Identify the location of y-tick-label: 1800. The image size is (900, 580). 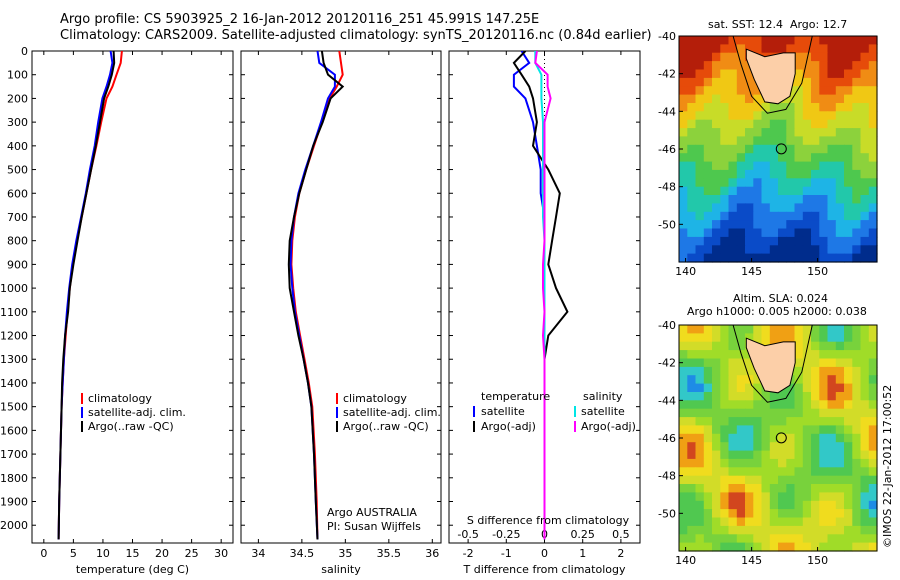
(14, 478).